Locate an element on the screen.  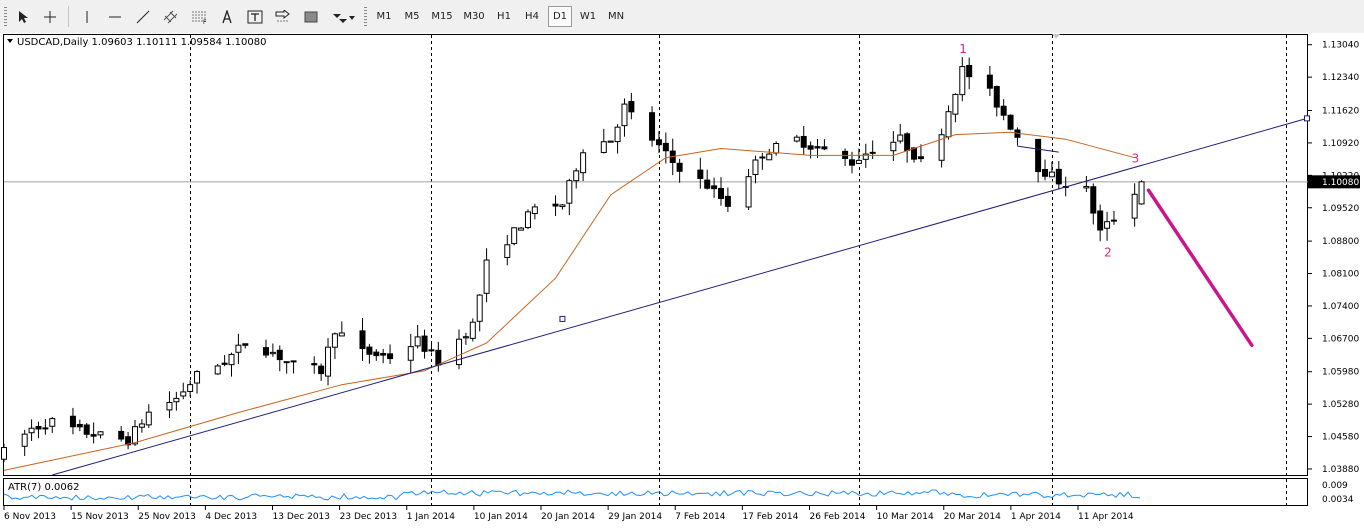
horizontal-line-tool is located at coordinates (115, 16).